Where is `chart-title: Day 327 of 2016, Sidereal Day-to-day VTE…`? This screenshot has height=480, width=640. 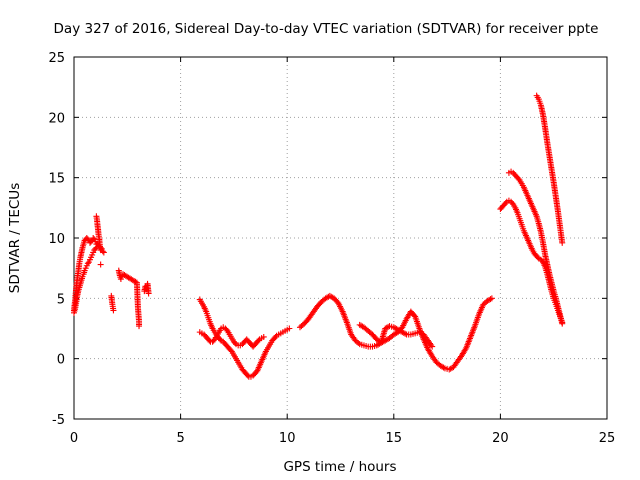
chart-title: Day 327 of 2016, Sidereal Day-to-day VTE… is located at coordinates (326, 29).